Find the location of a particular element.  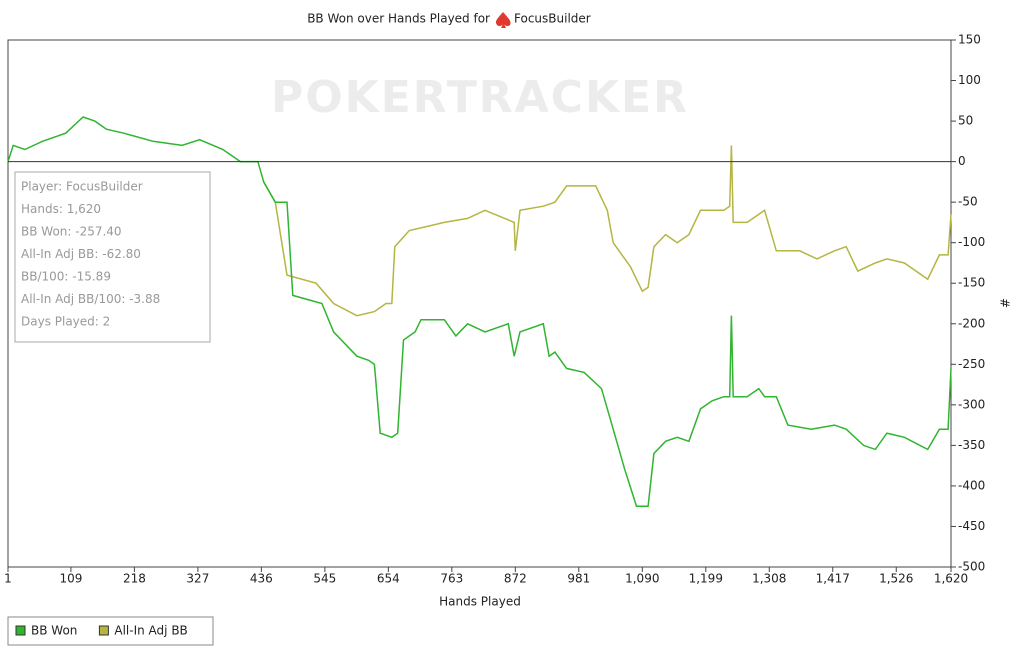

chart-title-player: FocusBuilder is located at coordinates (552, 19).